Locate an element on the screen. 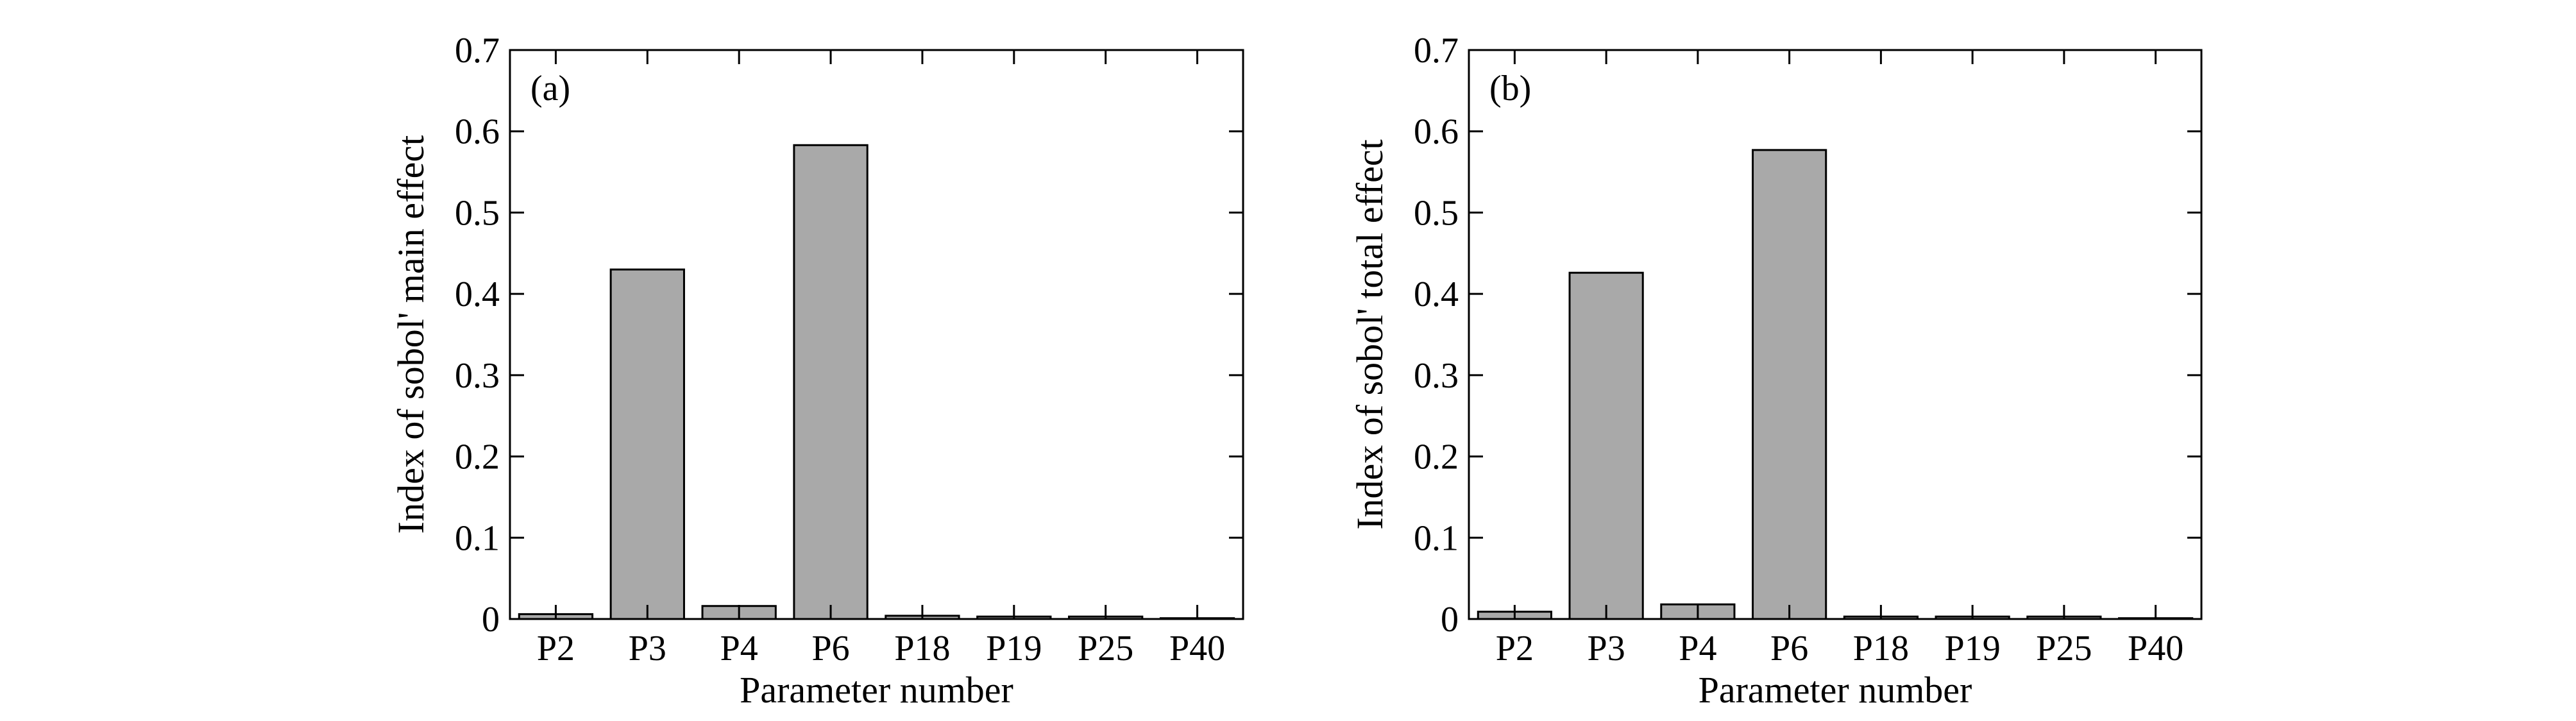 This screenshot has height=721, width=2576. chart-a-xtick-label-p6: P6 is located at coordinates (830, 648).